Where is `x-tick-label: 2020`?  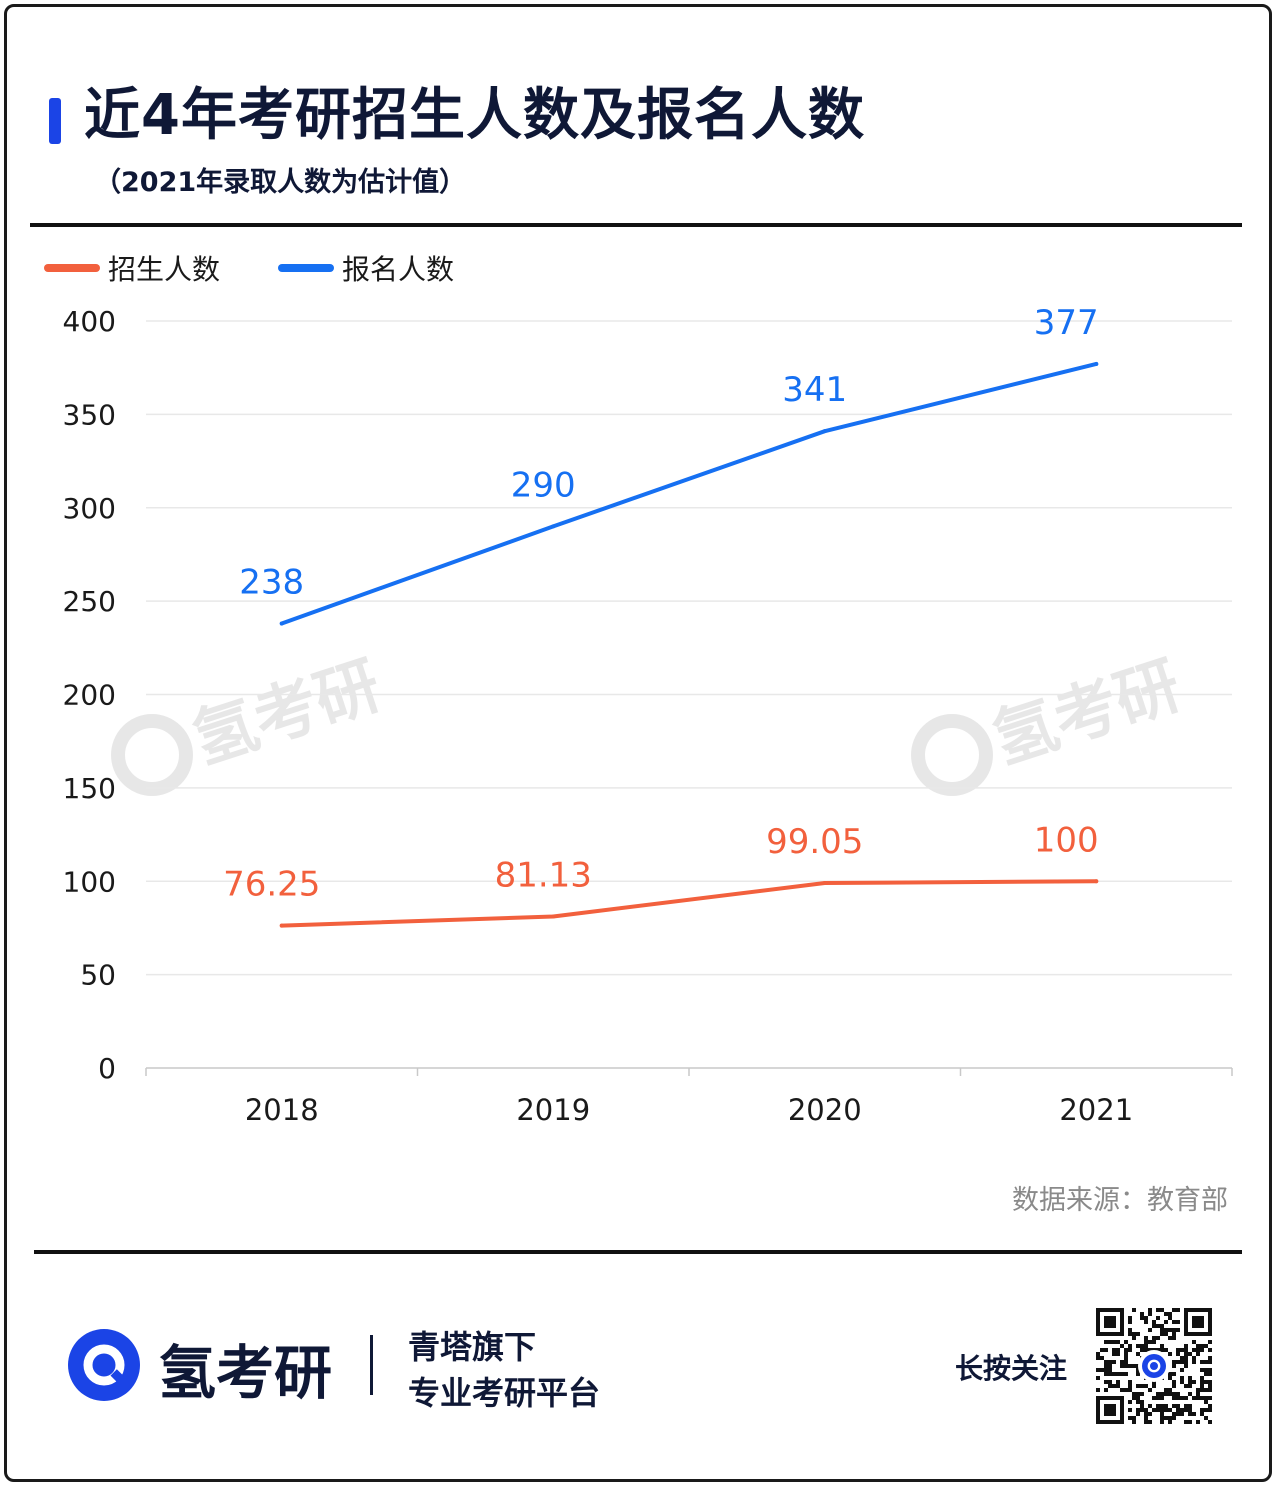
x-tick-label: 2020 is located at coordinates (825, 1110).